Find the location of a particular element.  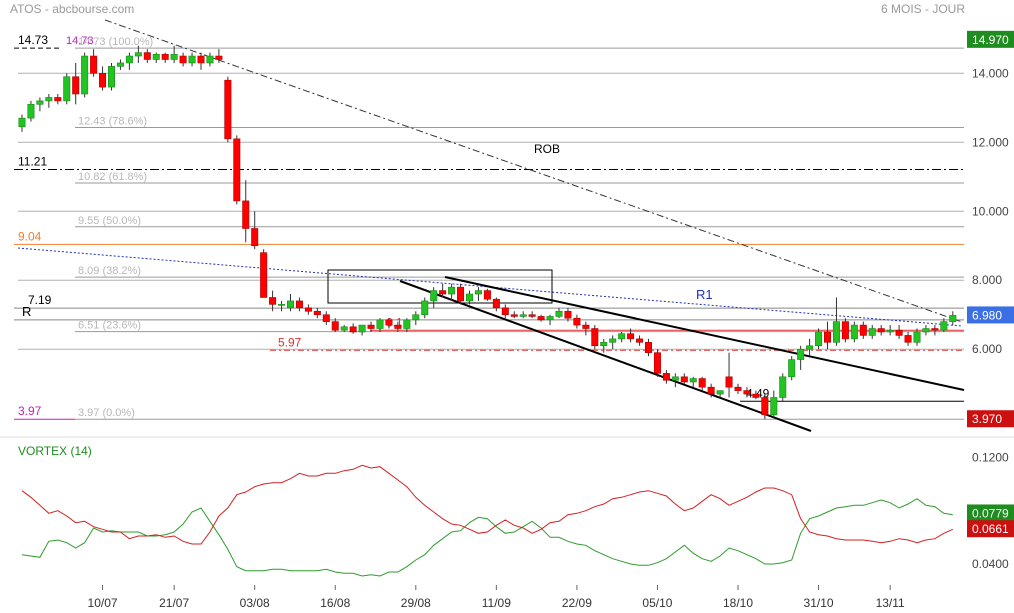

channel-lower-line is located at coordinates (605, 356).